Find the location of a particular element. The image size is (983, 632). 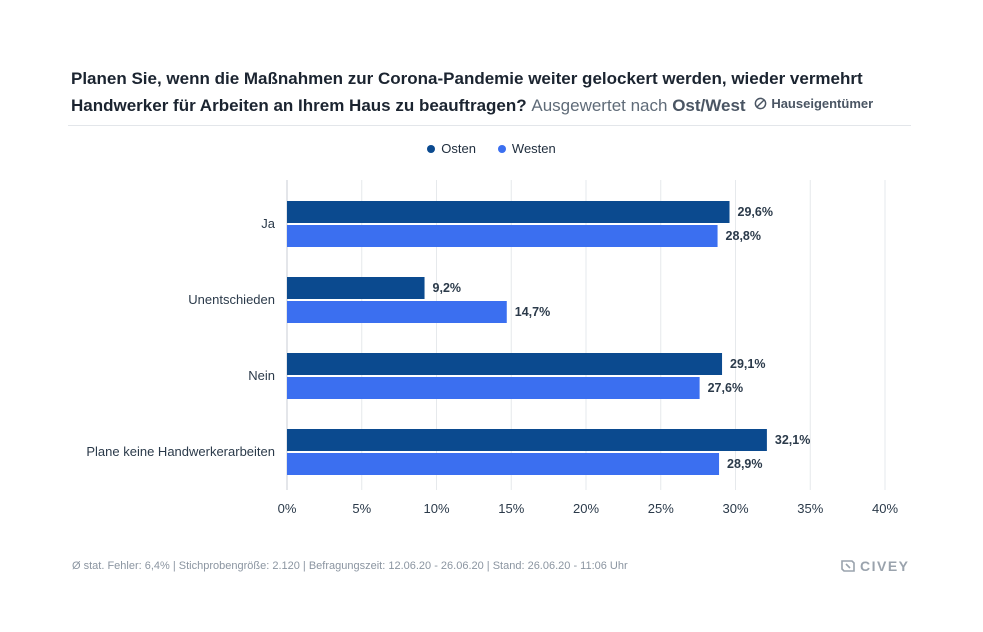

category-label: Unentschieden is located at coordinates (231, 299).